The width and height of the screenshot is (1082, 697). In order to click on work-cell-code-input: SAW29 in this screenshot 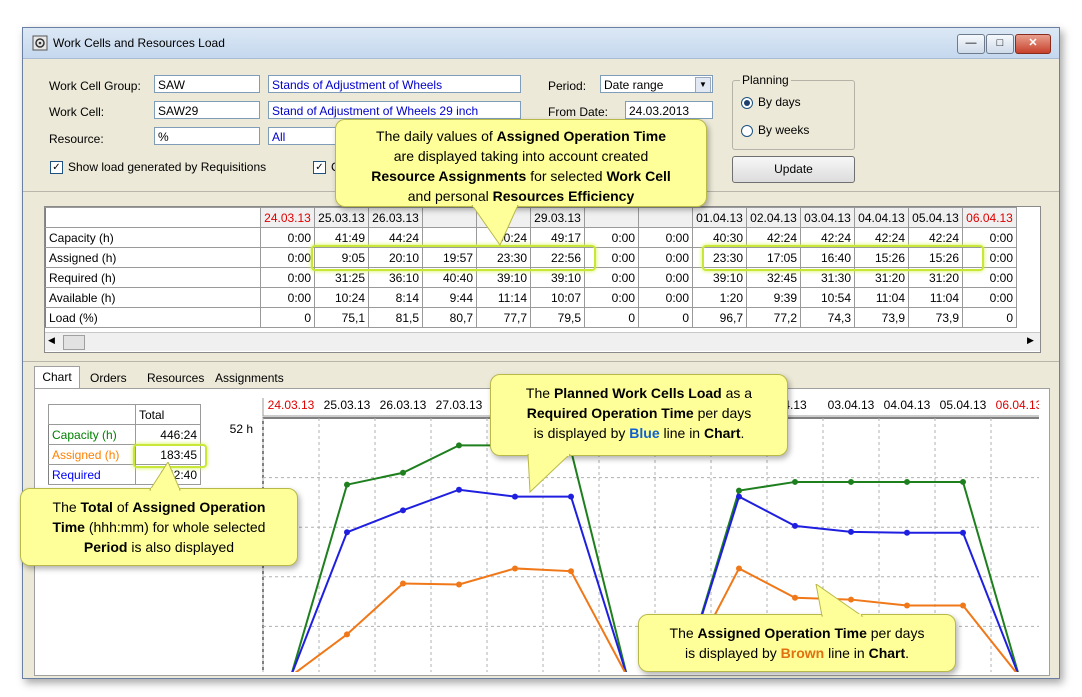, I will do `click(207, 110)`.